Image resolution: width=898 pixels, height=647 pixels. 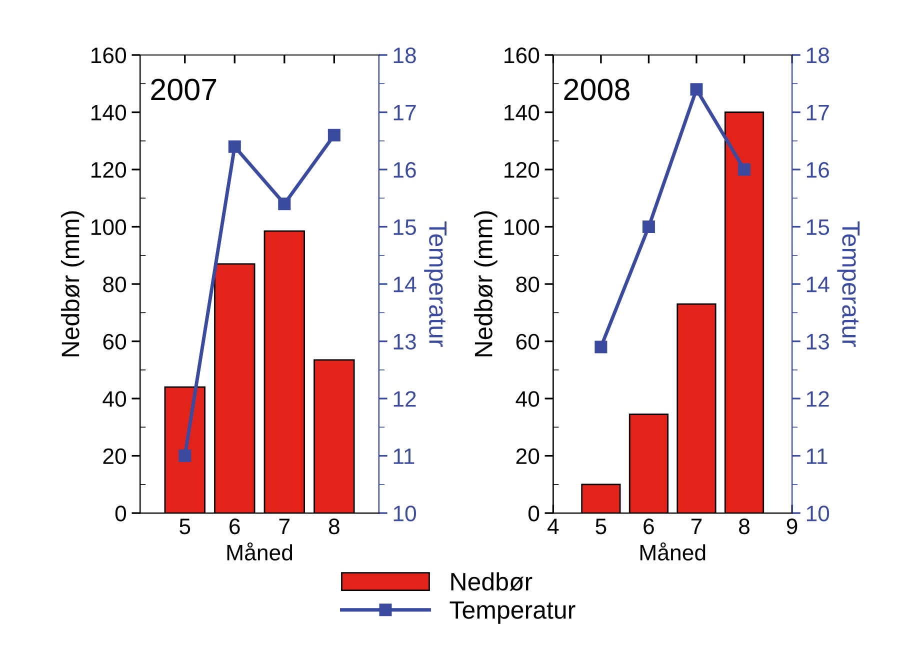 What do you see at coordinates (553, 526) in the screenshot?
I see `x-tick-label: 4` at bounding box center [553, 526].